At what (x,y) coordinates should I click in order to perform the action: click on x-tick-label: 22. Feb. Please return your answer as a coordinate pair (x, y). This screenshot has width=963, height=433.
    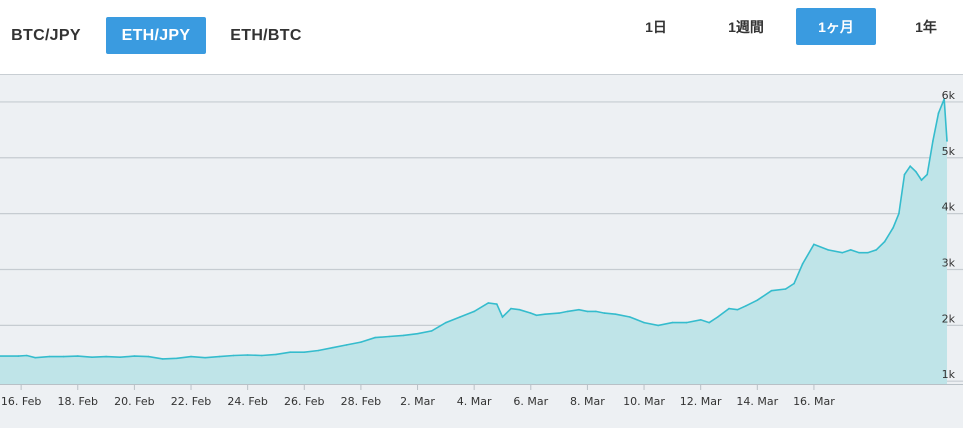
    Looking at the image, I should click on (191, 401).